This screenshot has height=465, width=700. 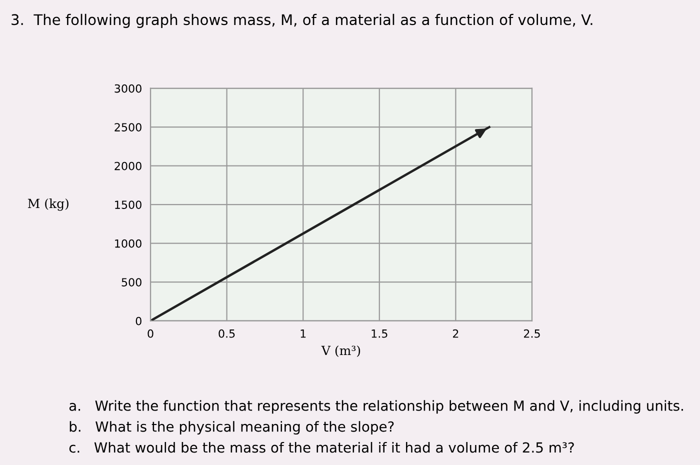 What do you see at coordinates (128, 166) in the screenshot?
I see `y-tick-label: 2000` at bounding box center [128, 166].